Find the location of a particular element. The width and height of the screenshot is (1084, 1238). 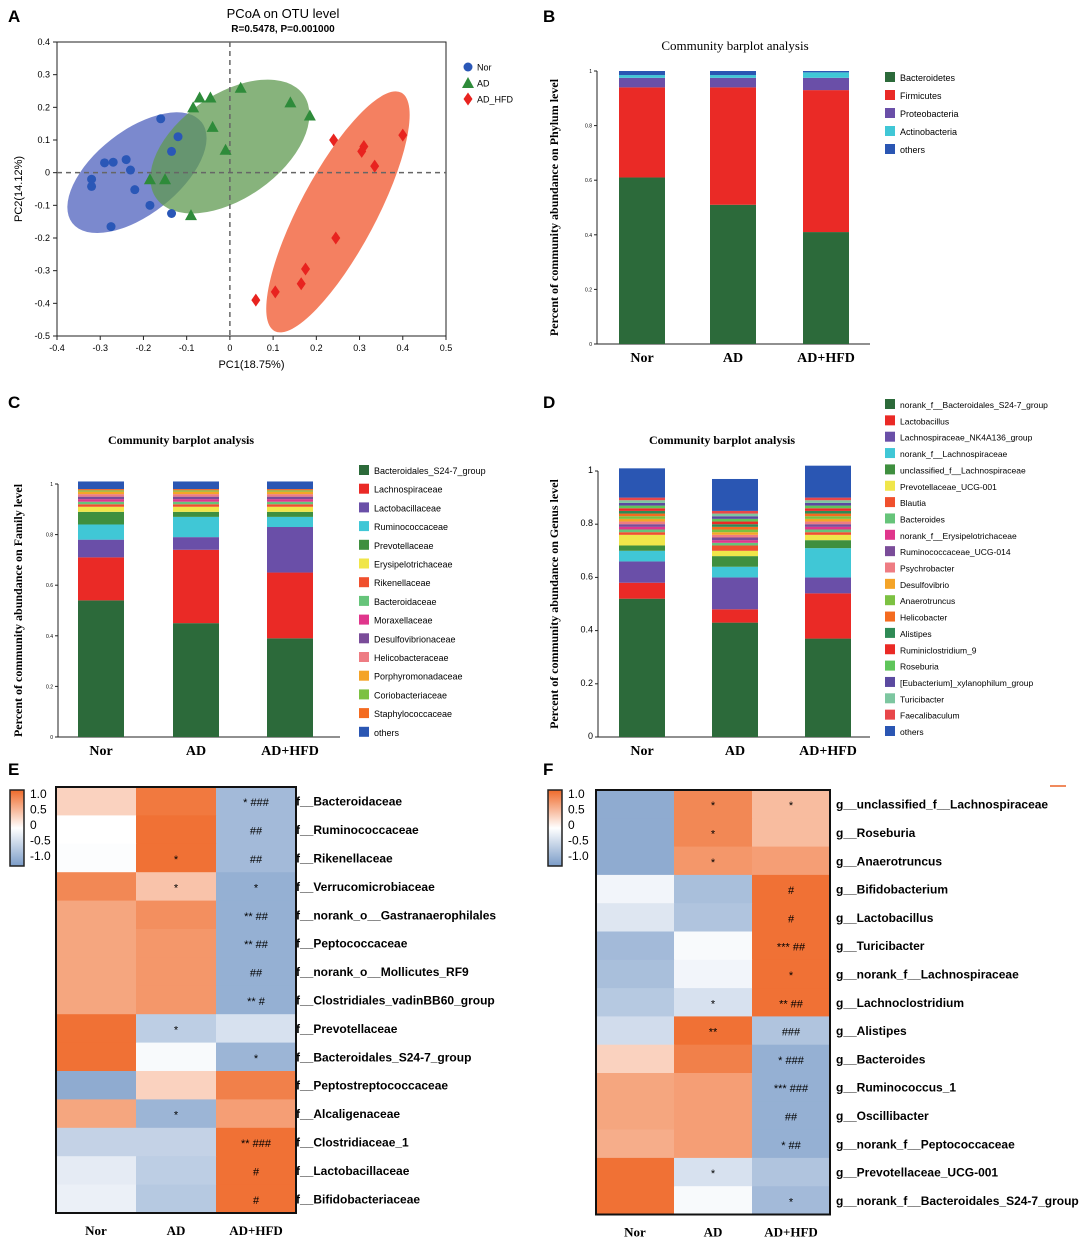

chart-subtitle: R=0.5478, P=0.001000 is located at coordinates (283, 29).